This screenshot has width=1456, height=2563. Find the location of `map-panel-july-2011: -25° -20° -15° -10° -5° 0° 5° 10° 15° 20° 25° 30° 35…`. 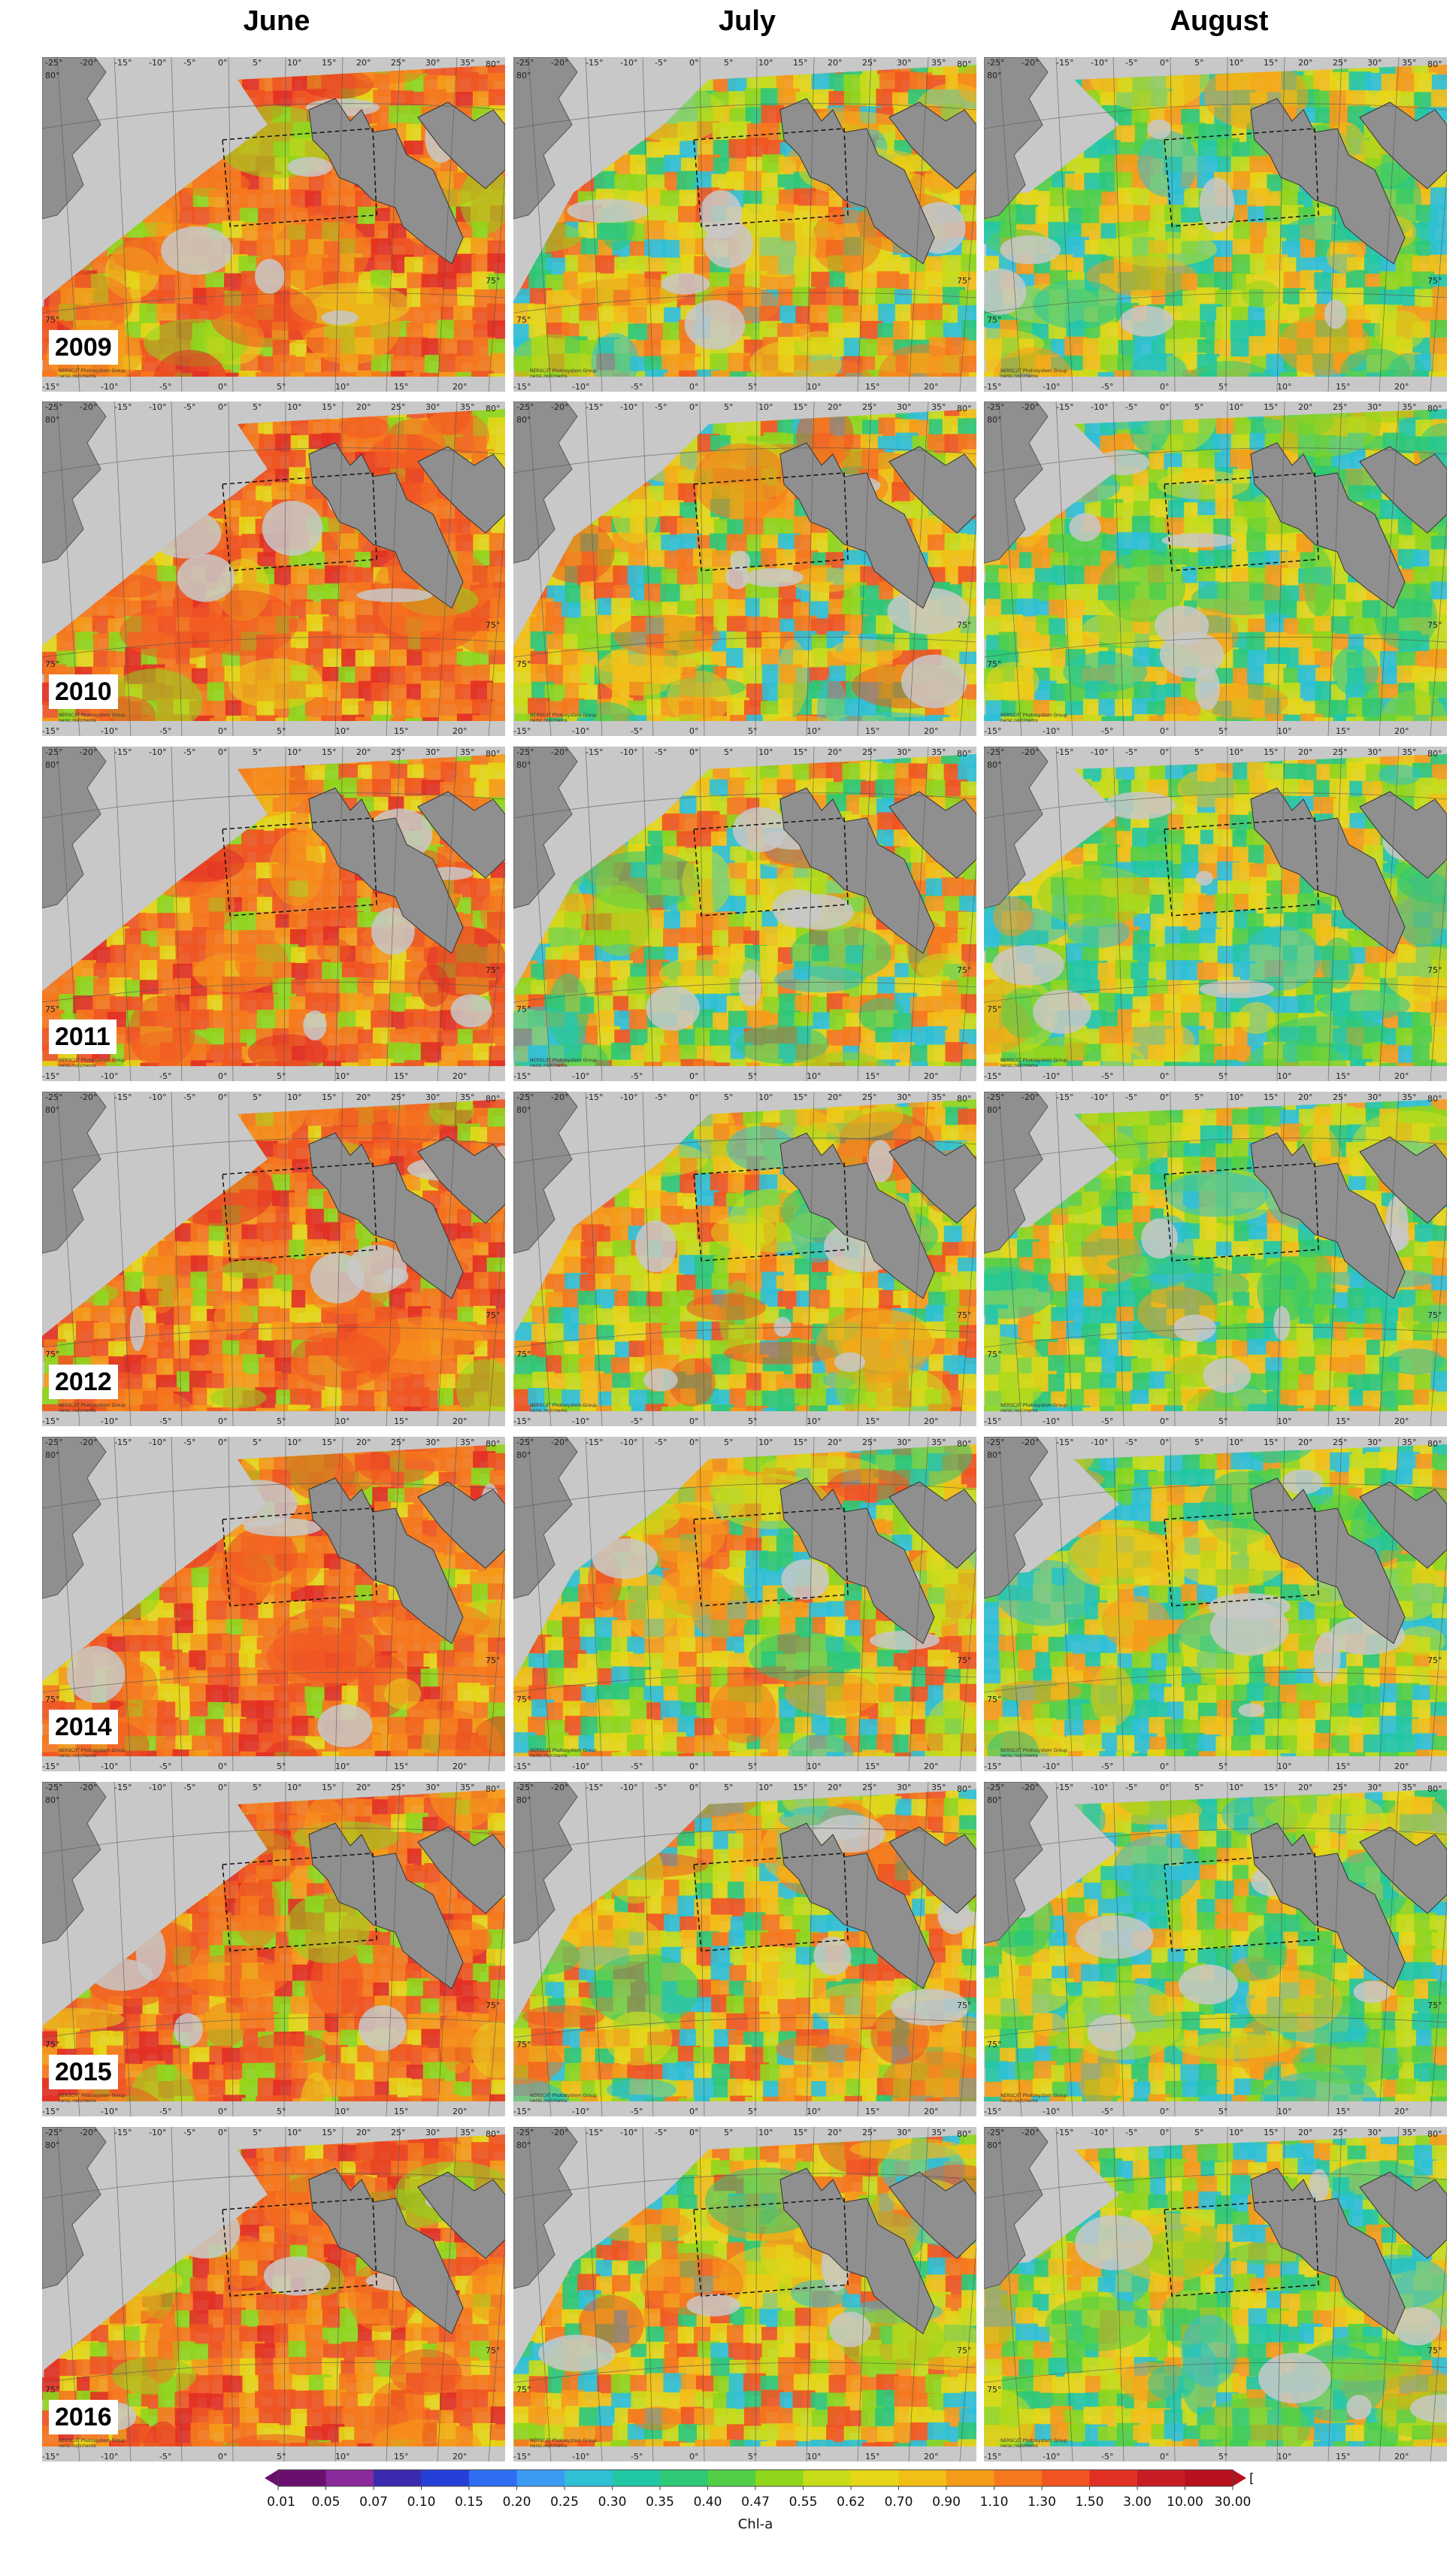

map-panel-july-2011: -25° -20° -15° -10° -5° 0° 5° 10° 15° 20° 25° 30° 35… is located at coordinates (744, 914).